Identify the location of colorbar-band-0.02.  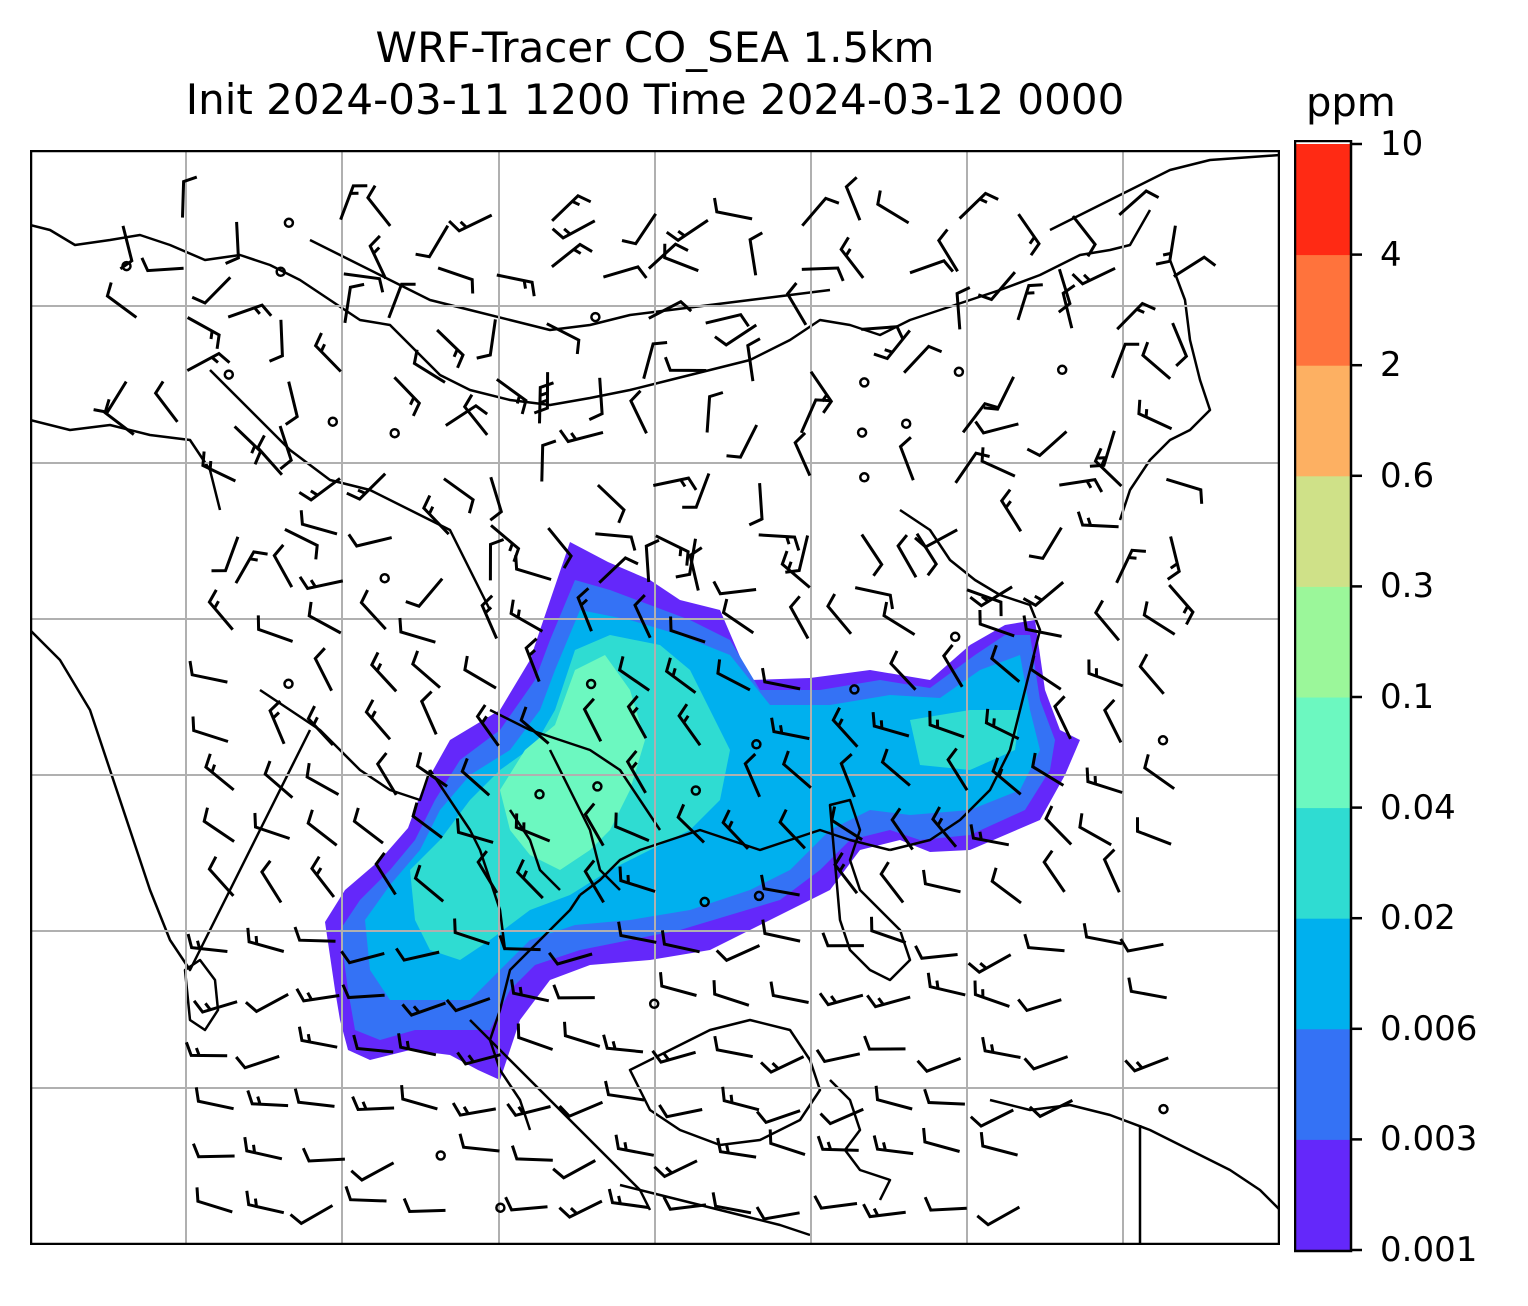
(1323, 863).